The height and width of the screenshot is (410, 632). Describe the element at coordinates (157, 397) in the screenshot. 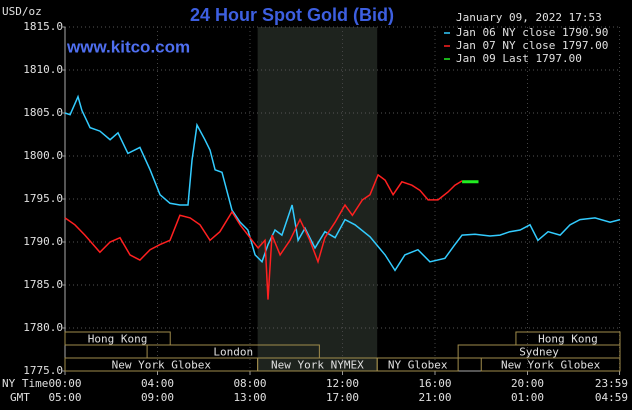

I see `x2-tick-label: 09:00` at that location.